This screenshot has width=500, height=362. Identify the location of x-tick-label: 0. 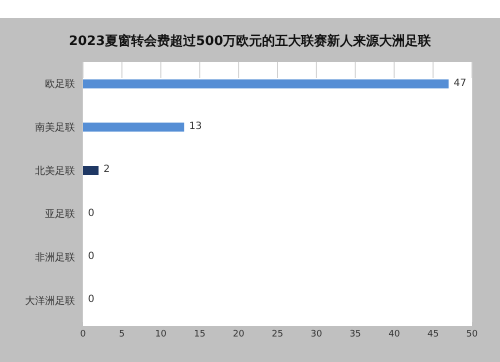
(83, 334).